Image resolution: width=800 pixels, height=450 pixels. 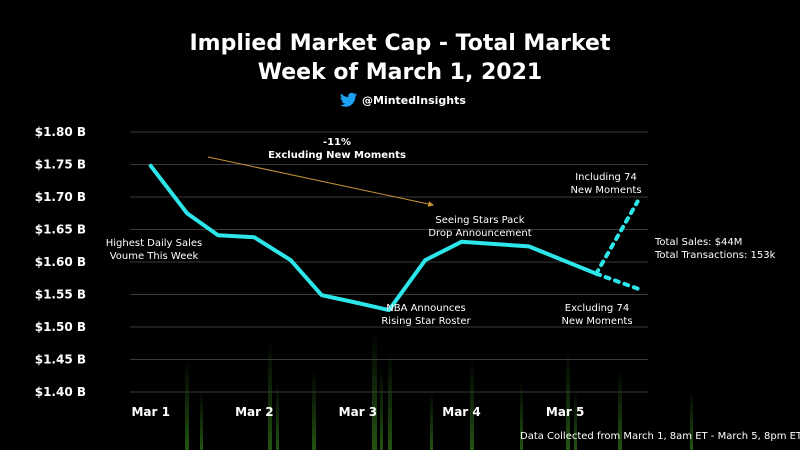 What do you see at coordinates (605, 184) in the screenshot?
I see `annotation-including-new: Including 74 New Moments` at bounding box center [605, 184].